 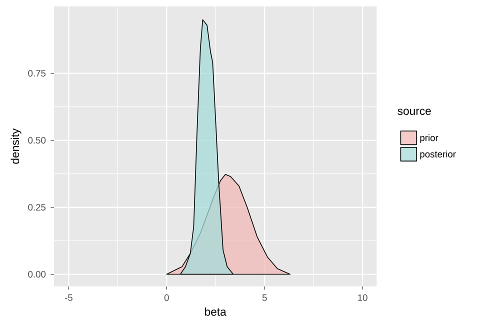 I want to click on x-tick-label: -5, so click(x=68, y=297).